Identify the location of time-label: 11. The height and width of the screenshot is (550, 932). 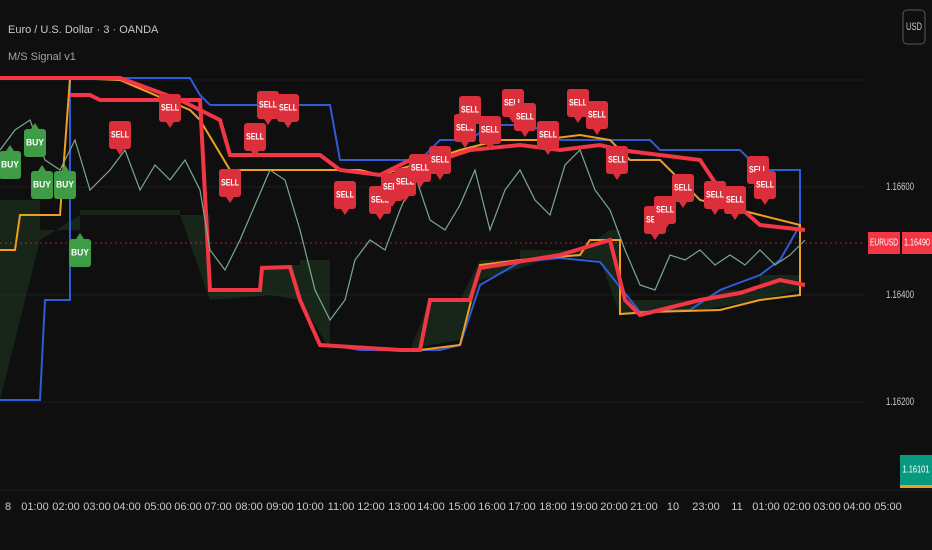
(736, 507).